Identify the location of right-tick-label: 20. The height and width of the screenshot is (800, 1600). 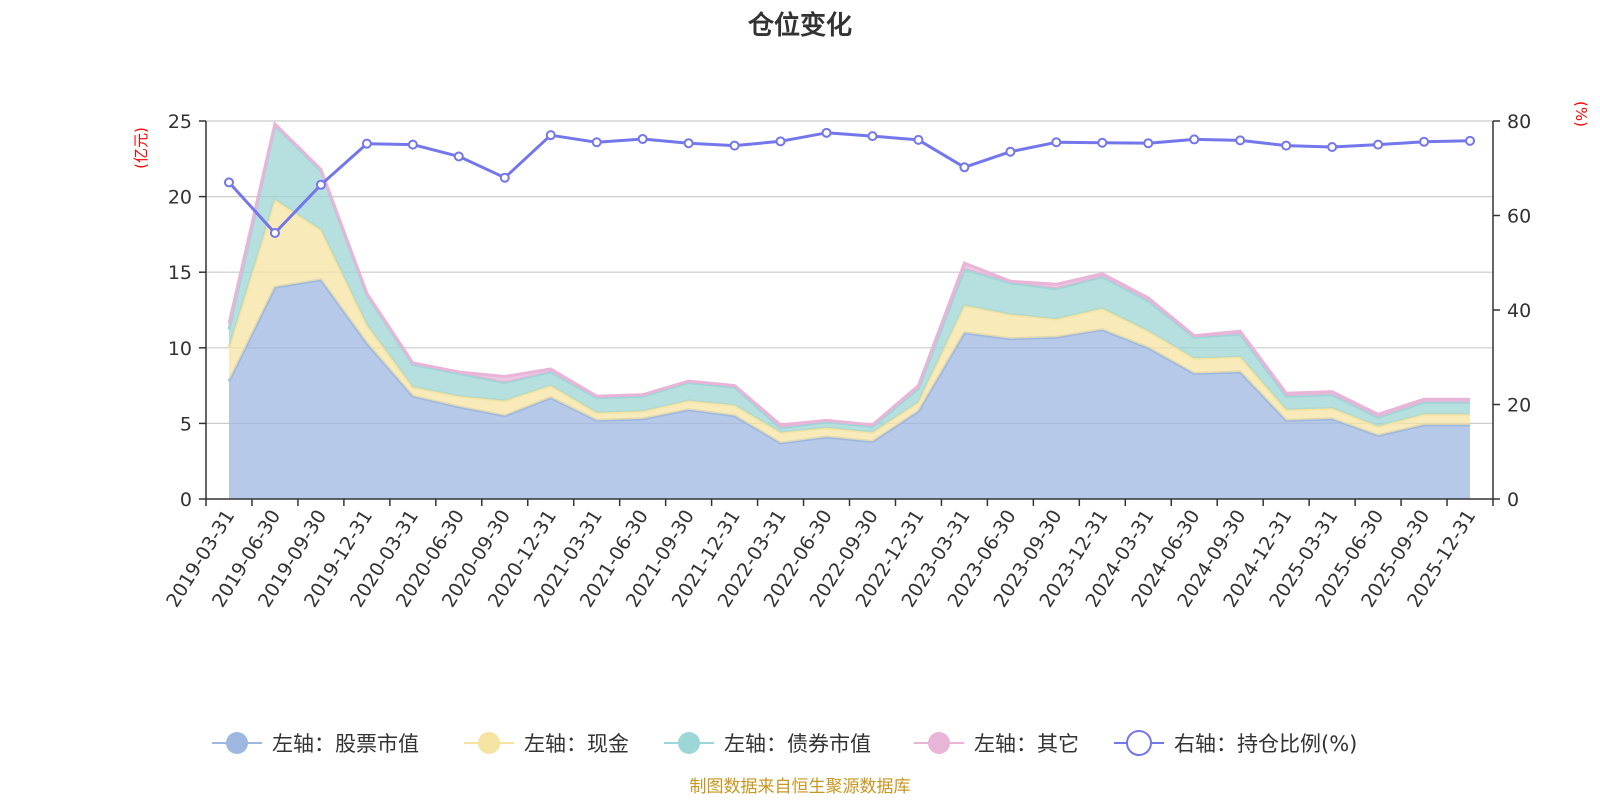
(1519, 406).